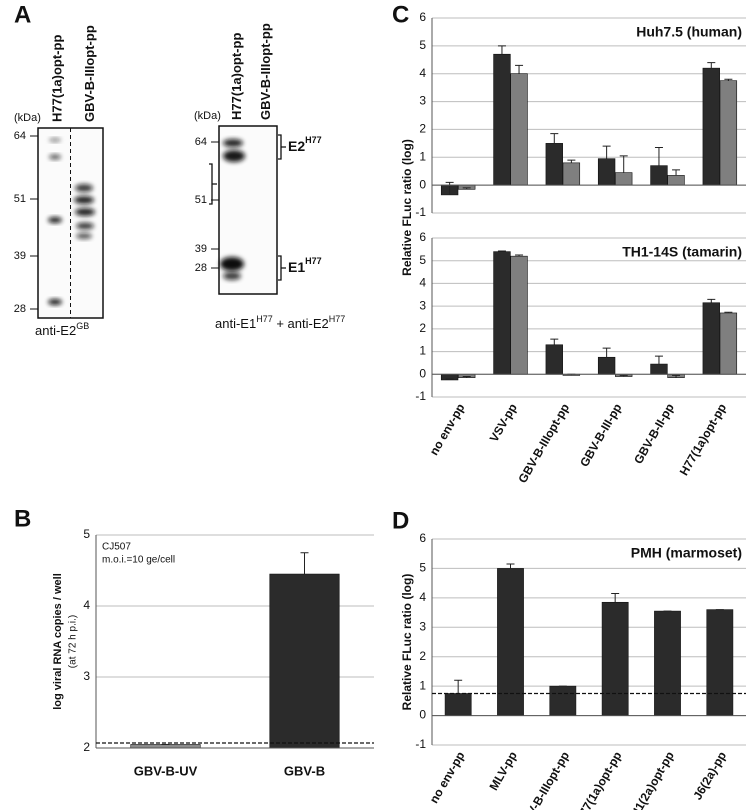  What do you see at coordinates (686, 553) in the screenshot?
I see `plot-title: PMH (marmoset)` at bounding box center [686, 553].